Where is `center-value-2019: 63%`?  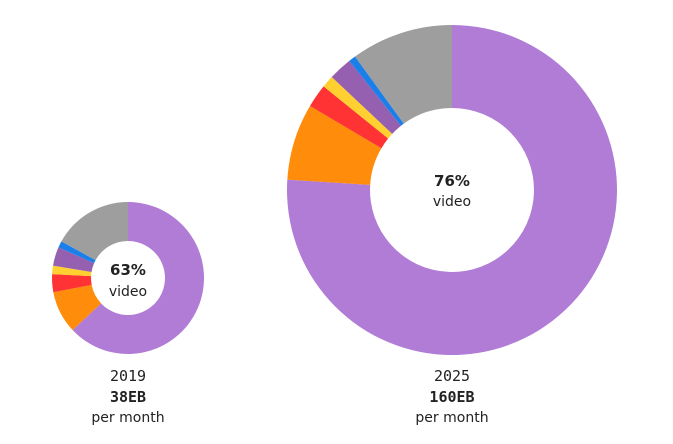 center-value-2019: 63% is located at coordinates (128, 270).